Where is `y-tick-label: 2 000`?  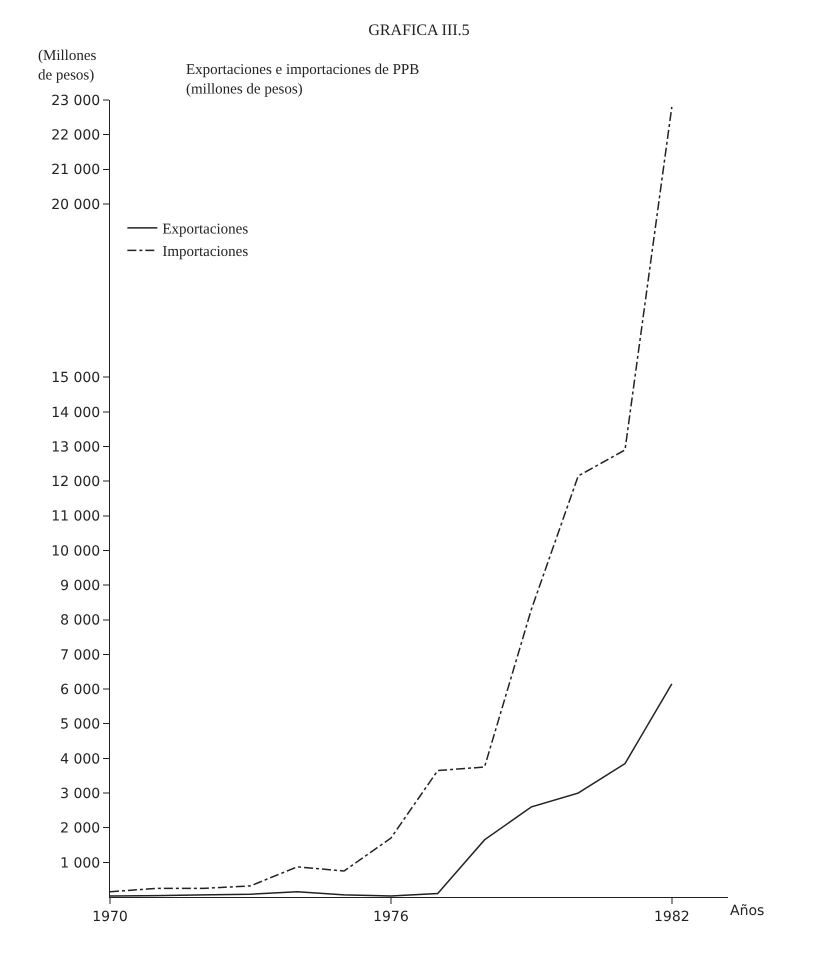 y-tick-label: 2 000 is located at coordinates (80, 828).